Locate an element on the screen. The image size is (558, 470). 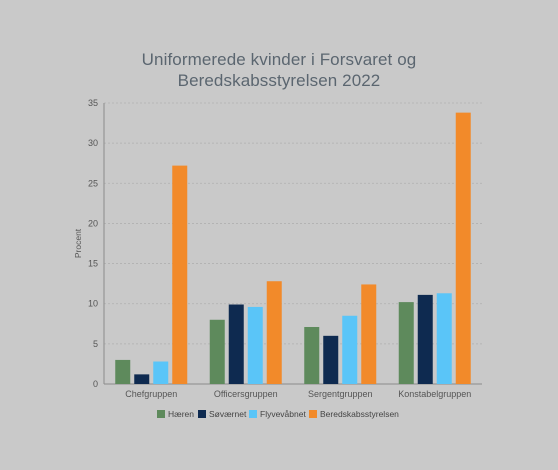
y-axis-label: Procent is located at coordinates (78, 243).